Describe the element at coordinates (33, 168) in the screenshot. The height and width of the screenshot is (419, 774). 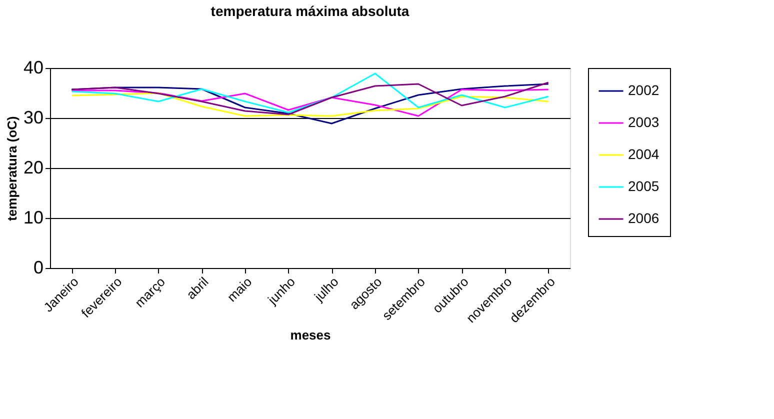
I see `y-tick-label: 20` at that location.